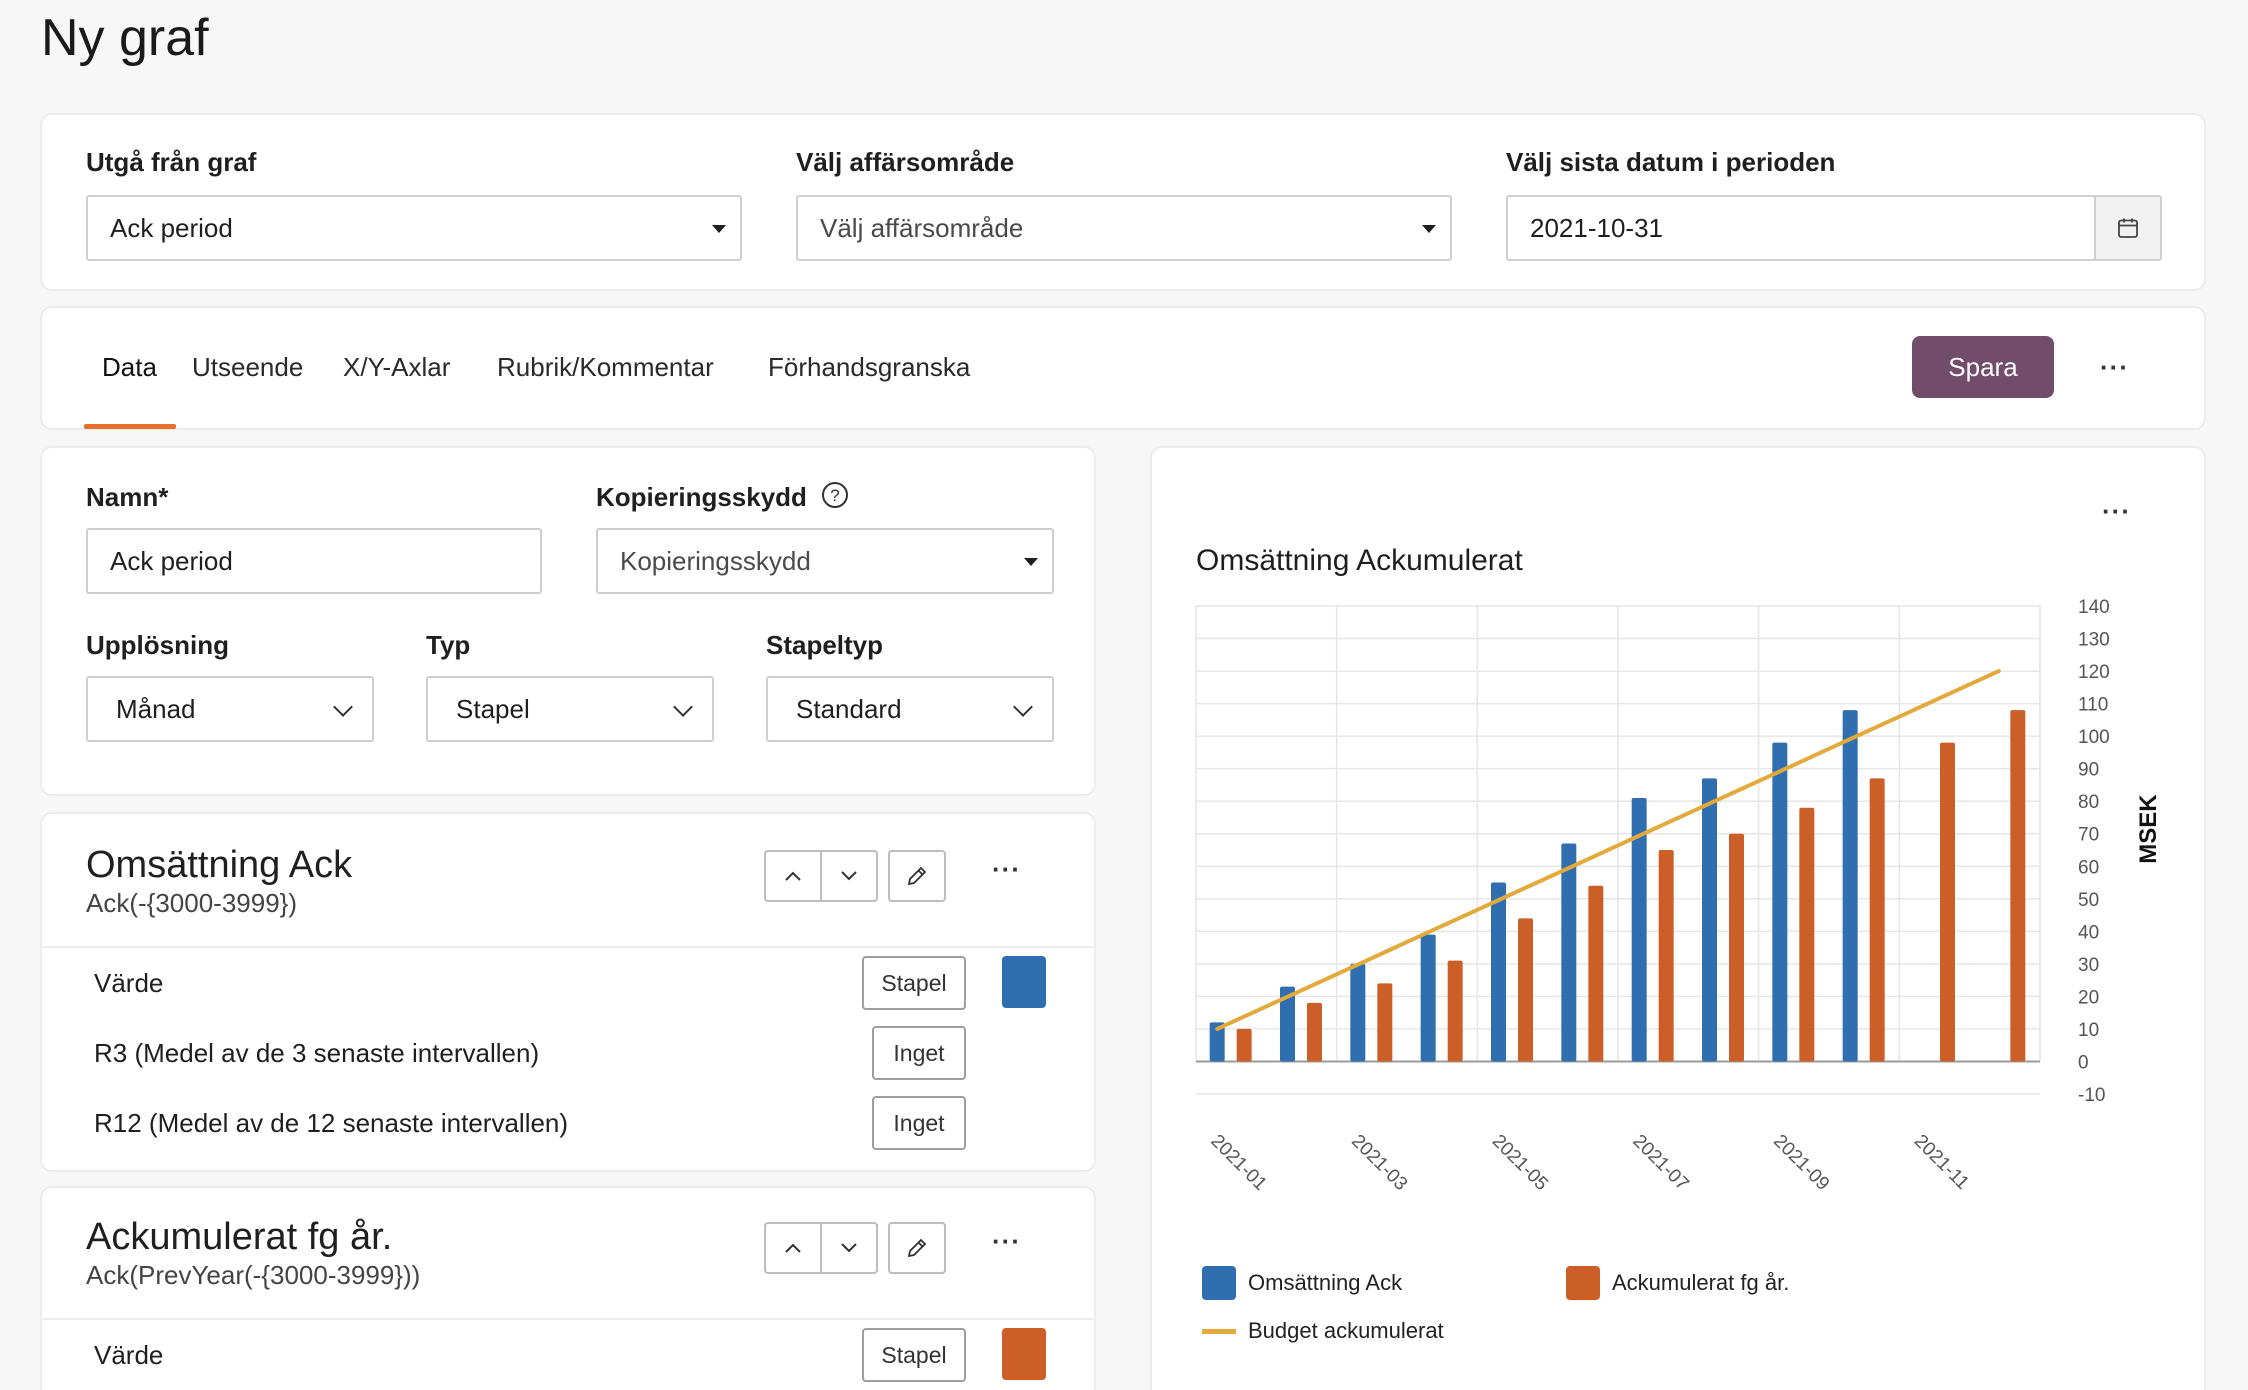 The width and height of the screenshot is (2248, 1390). I want to click on y-tick-label: 70, so click(2088, 835).